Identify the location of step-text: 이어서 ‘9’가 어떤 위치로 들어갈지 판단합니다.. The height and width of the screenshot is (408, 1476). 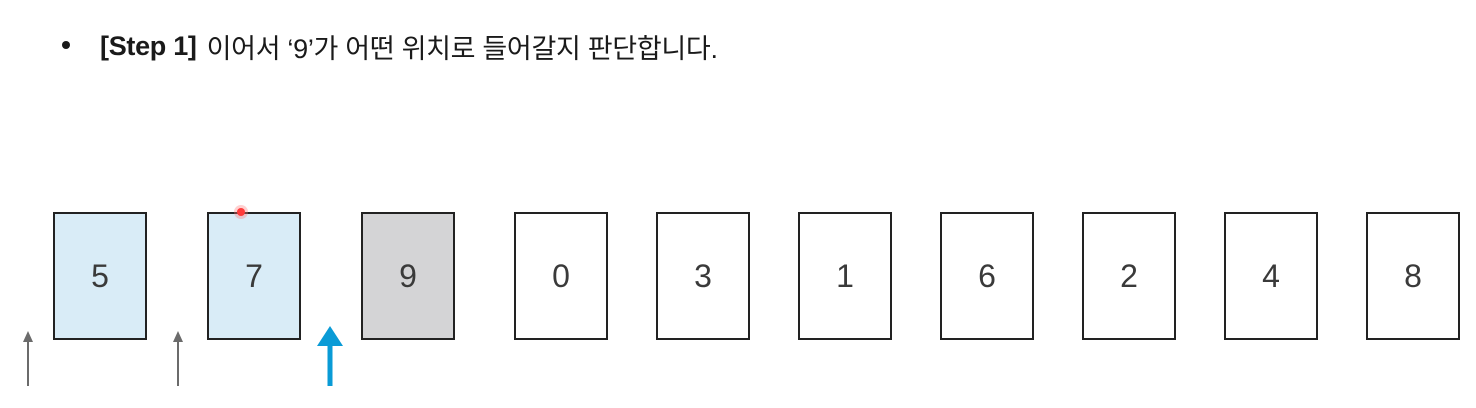
(462, 48).